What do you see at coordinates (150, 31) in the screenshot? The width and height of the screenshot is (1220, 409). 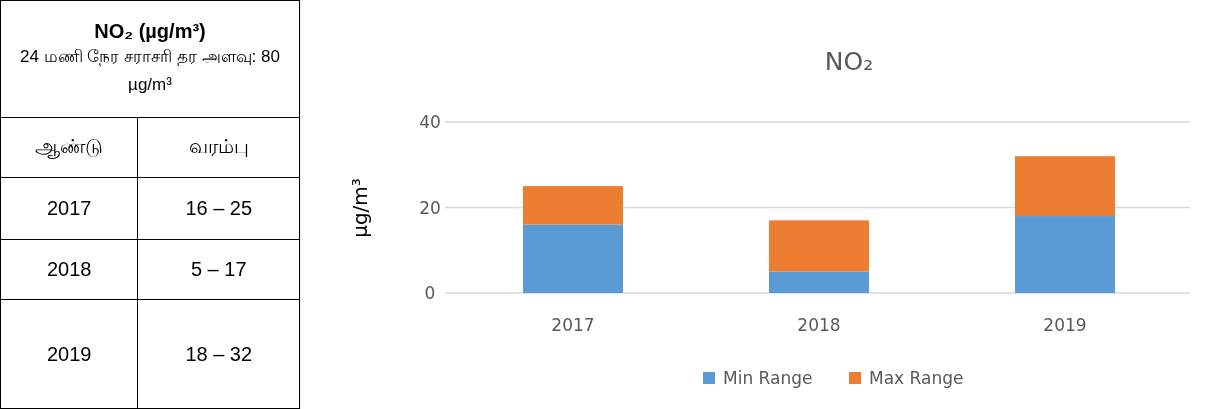 I see `text: NO₂ (µg/m³)` at bounding box center [150, 31].